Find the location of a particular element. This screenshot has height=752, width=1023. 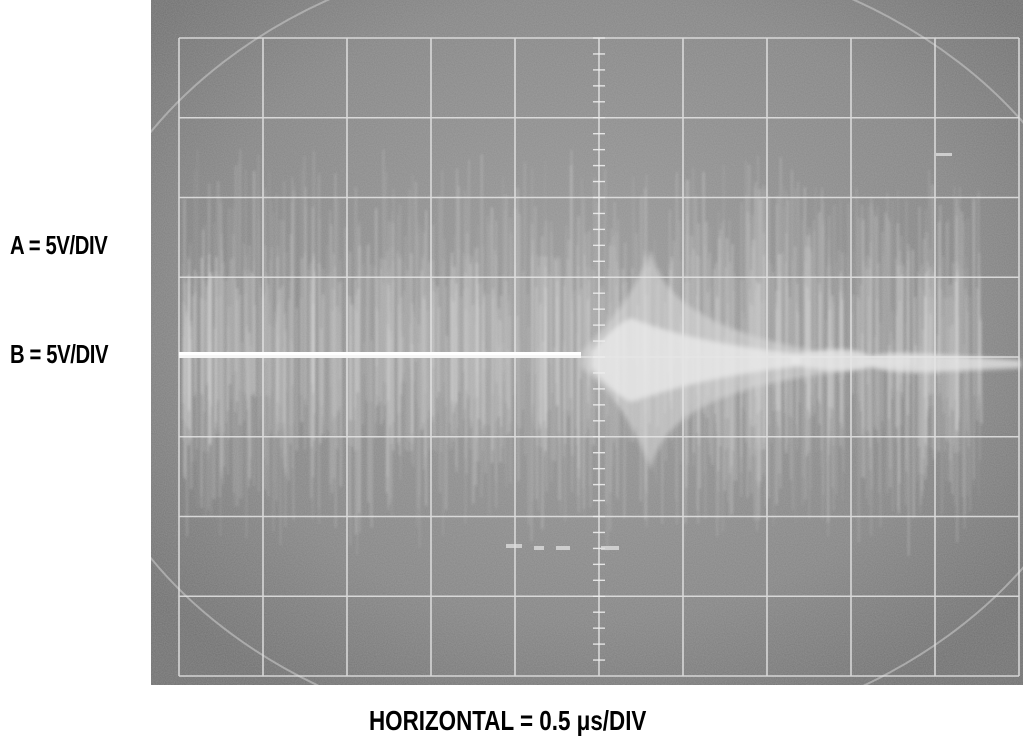

channel-a-scale-label: A = 5V/DIV is located at coordinates (59, 245).